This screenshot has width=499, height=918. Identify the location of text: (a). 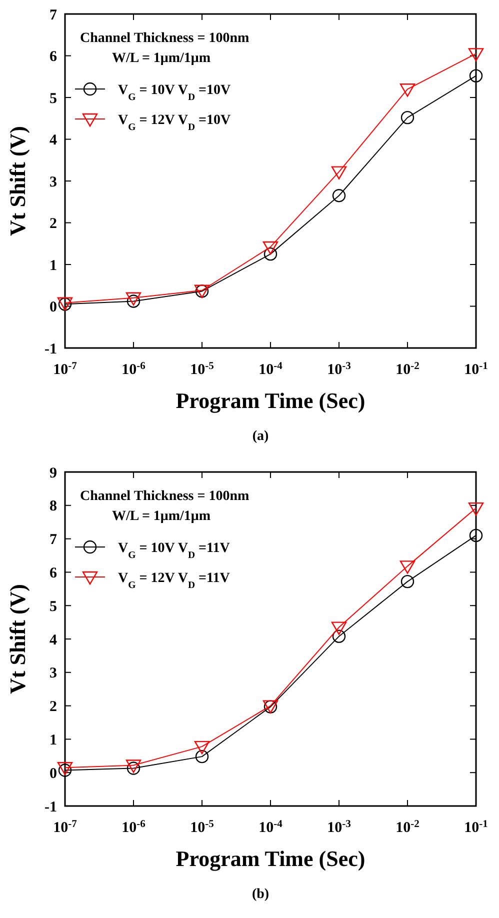
(260, 436).